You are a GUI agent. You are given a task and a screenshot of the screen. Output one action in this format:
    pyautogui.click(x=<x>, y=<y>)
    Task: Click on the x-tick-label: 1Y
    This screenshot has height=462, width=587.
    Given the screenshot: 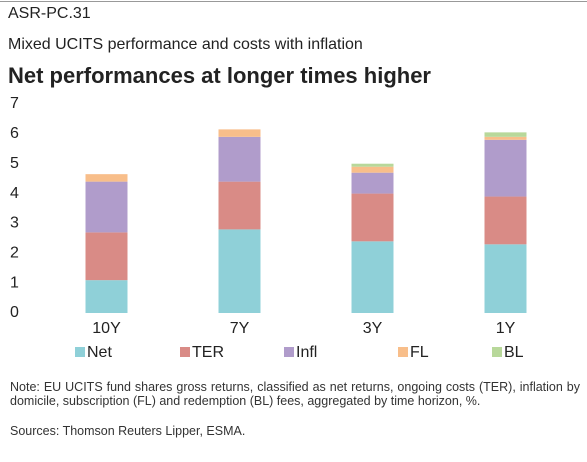 What is the action you would take?
    pyautogui.click(x=506, y=328)
    